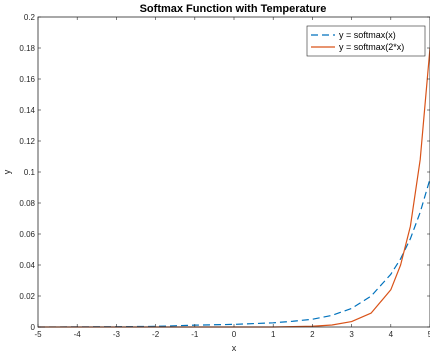 This screenshot has width=430, height=356. What do you see at coordinates (367, 35) in the screenshot?
I see `legend-label-softmax-x: y = softmax(x)` at bounding box center [367, 35].